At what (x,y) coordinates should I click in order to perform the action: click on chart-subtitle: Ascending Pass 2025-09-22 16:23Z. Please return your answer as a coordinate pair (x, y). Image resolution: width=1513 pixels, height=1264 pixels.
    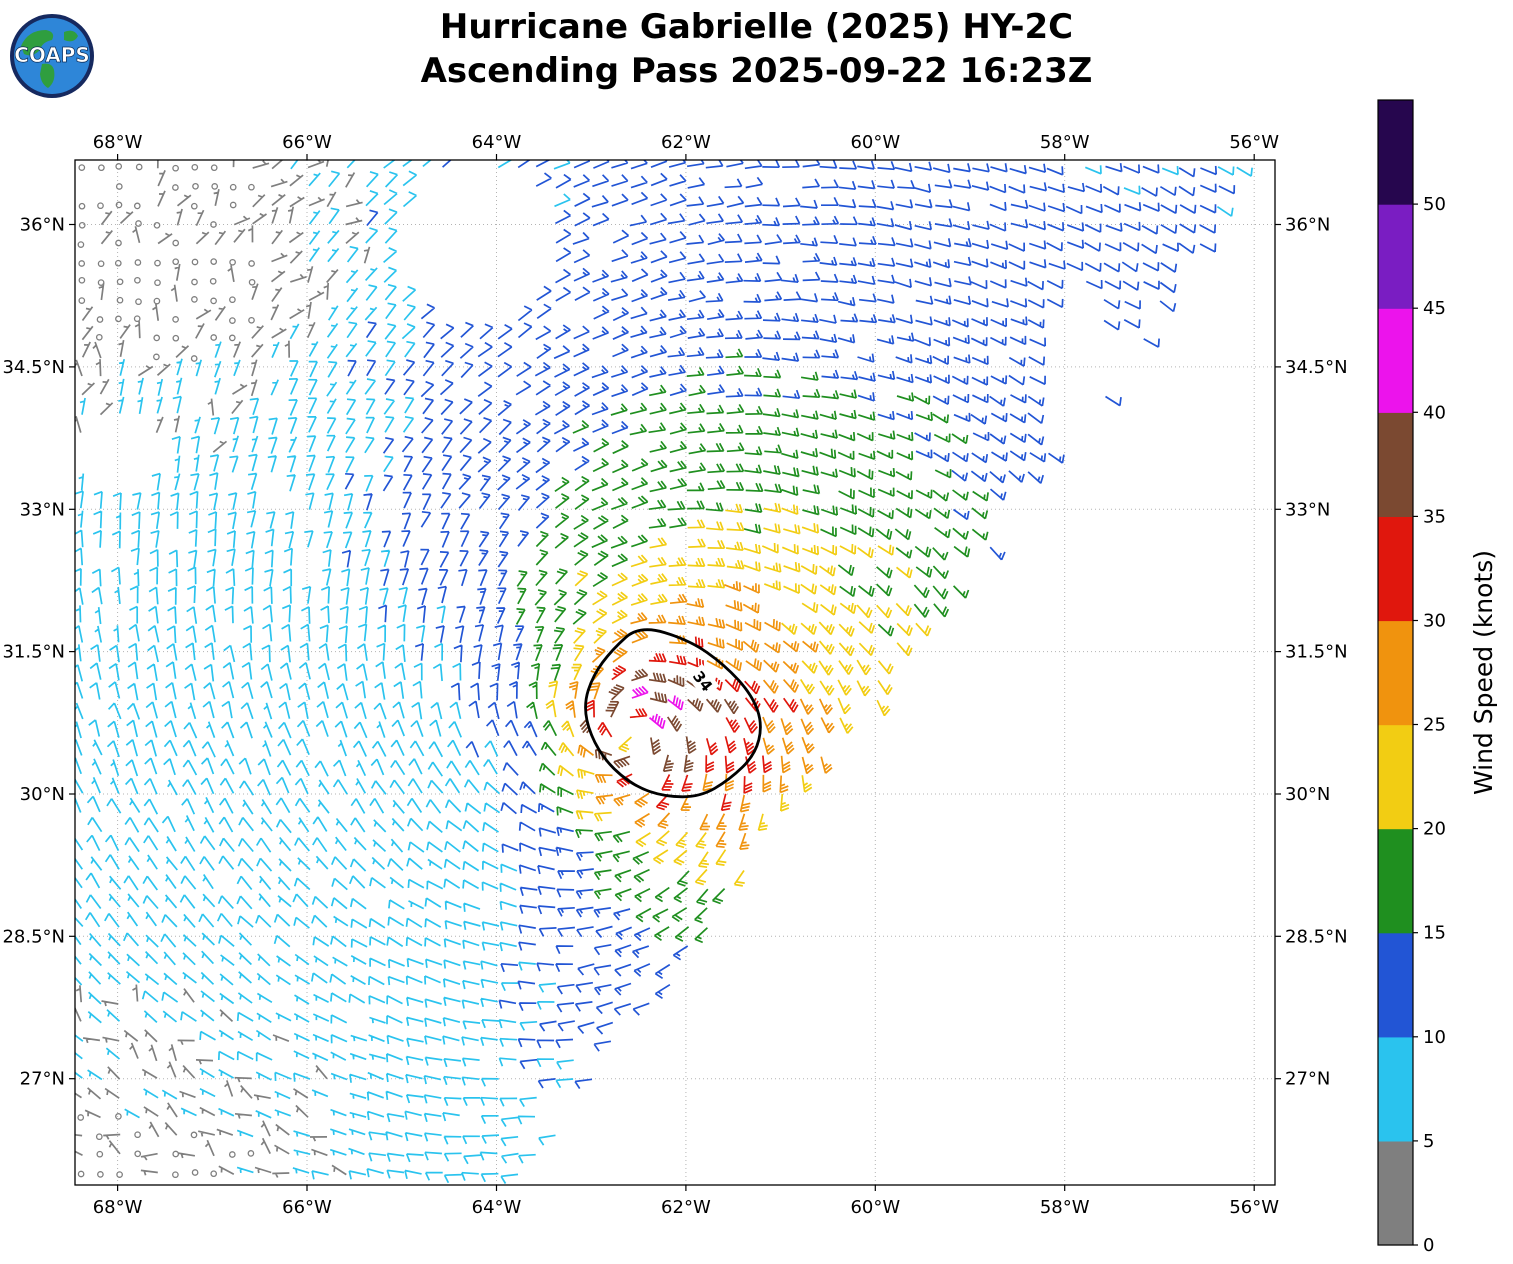
    Looking at the image, I should click on (756, 70).